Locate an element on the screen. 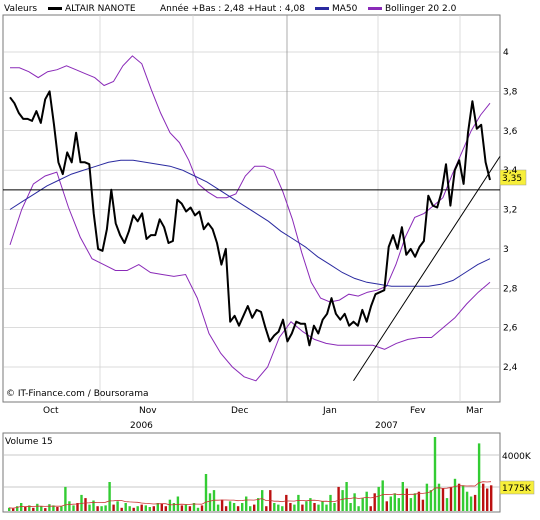 The image size is (540, 520). legend-bollinger-swatch is located at coordinates (375, 8).